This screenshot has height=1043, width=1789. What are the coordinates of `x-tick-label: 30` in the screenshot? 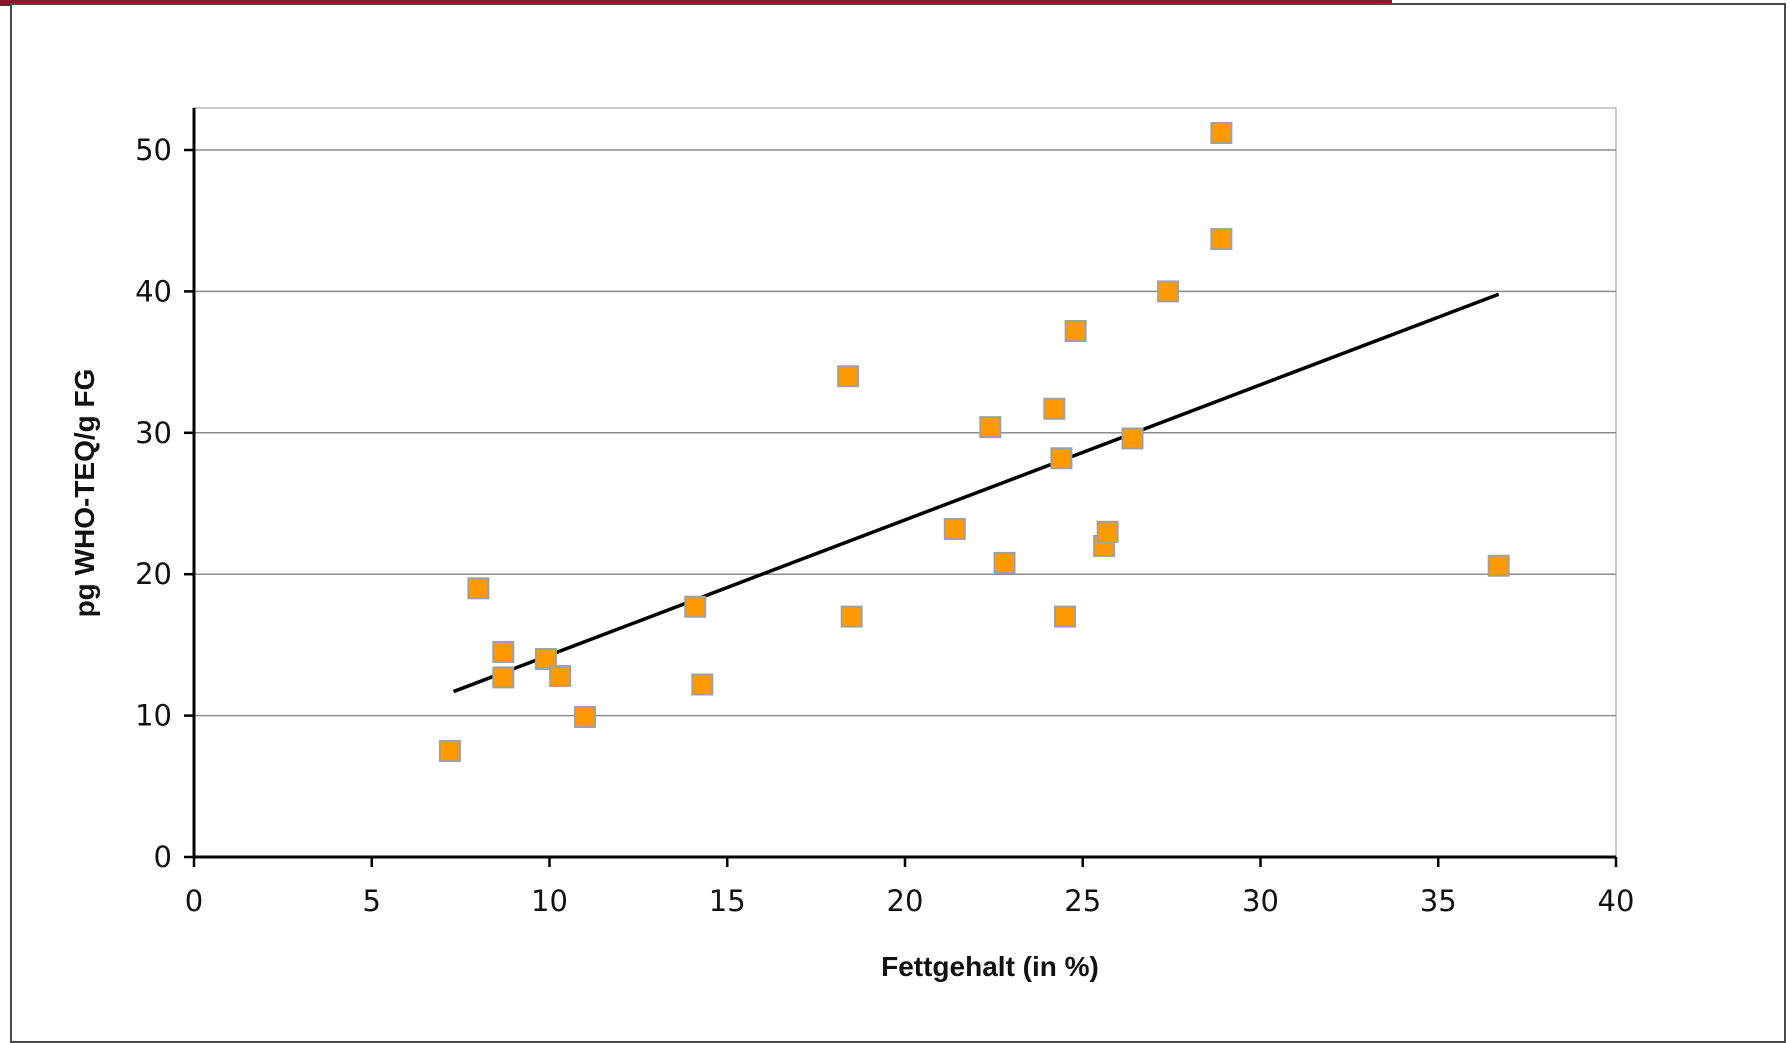 It's located at (1260, 901).